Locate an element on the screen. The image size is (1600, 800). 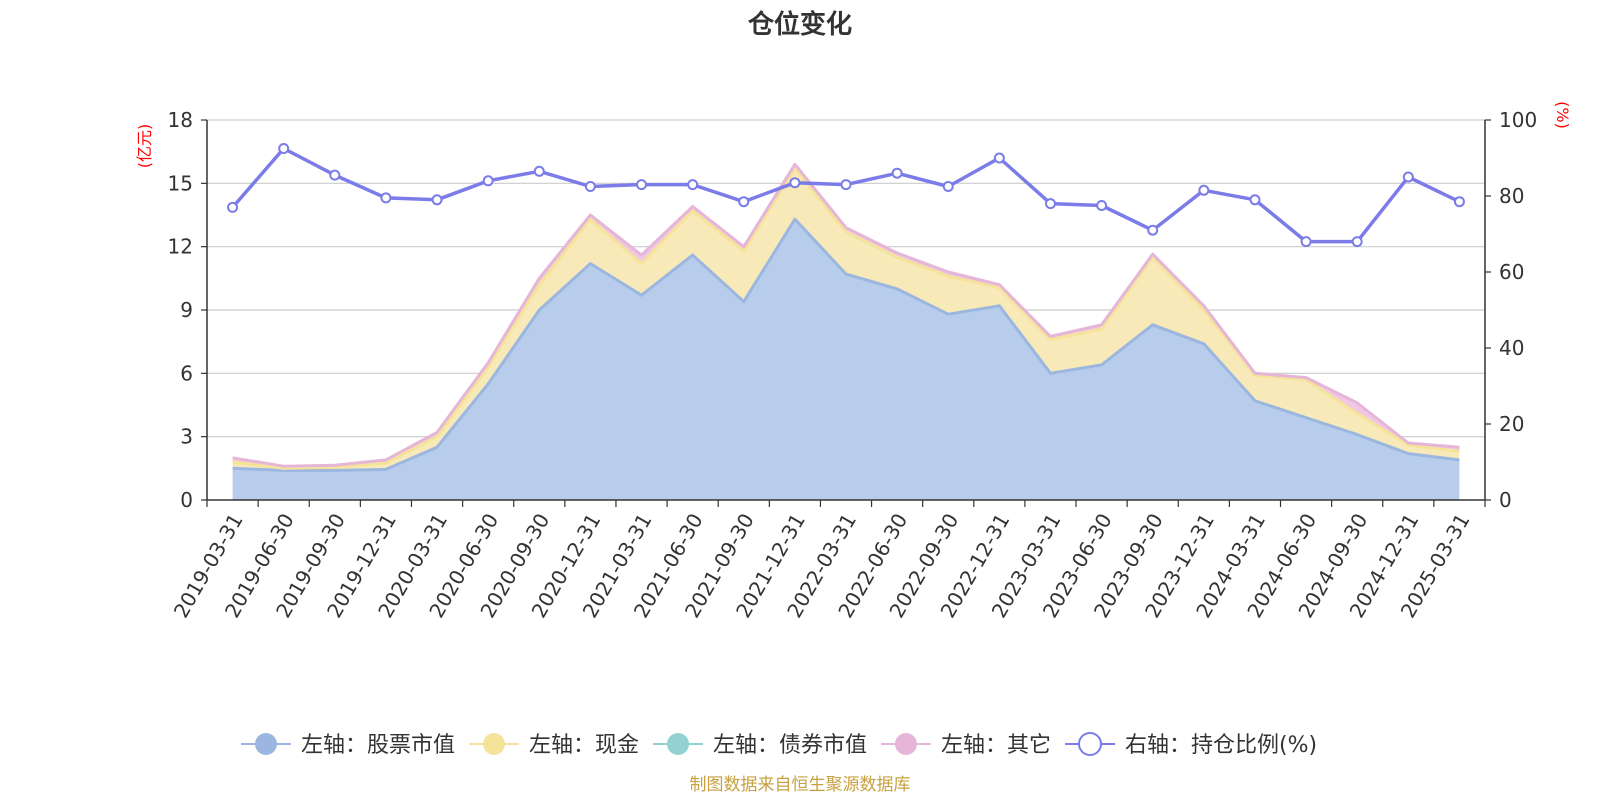
legend-label: 左轴：现金 is located at coordinates (584, 745).